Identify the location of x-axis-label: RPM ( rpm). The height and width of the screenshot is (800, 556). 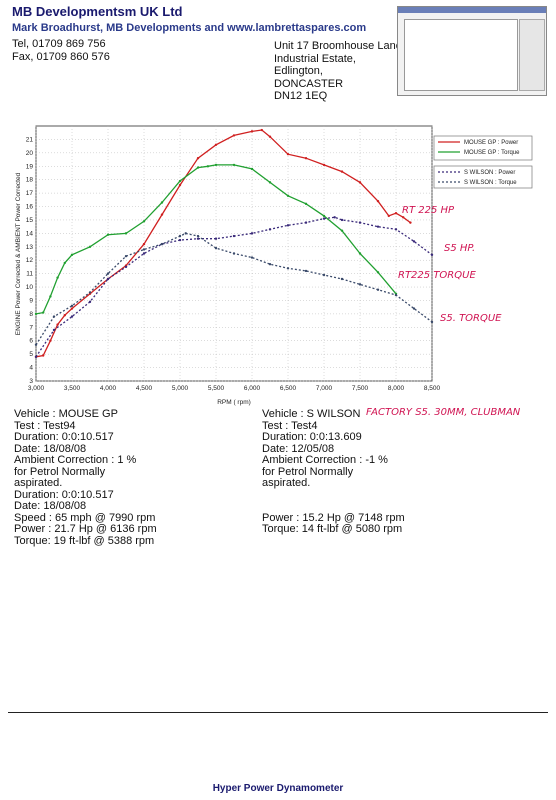
(234, 402).